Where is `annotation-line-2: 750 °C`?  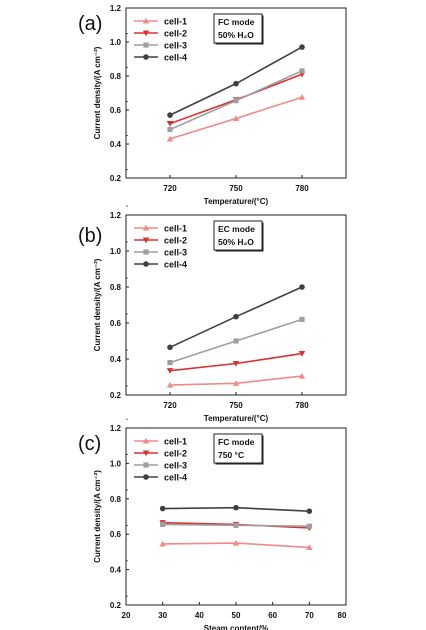
annotation-line-2: 750 °C is located at coordinates (231, 455).